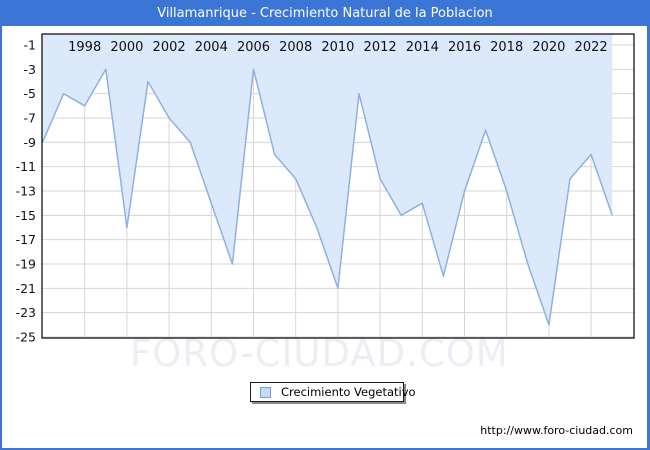  What do you see at coordinates (422, 47) in the screenshot?
I see `svg-text: 2014` at bounding box center [422, 47].